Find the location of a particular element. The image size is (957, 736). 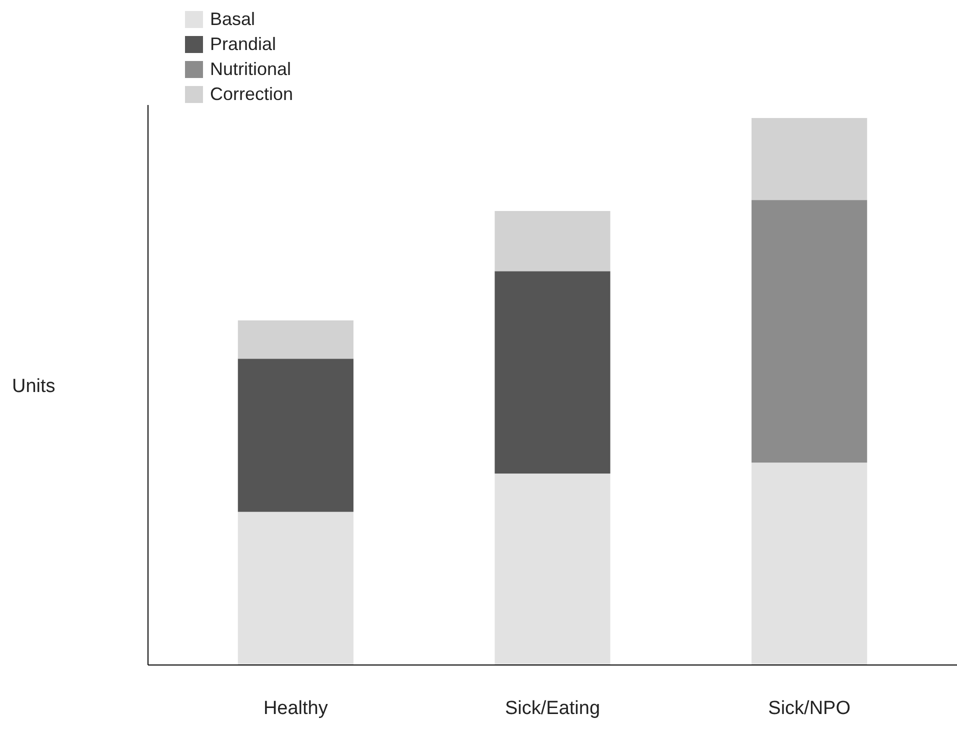

x-tick-label: Healthy is located at coordinates (295, 708).